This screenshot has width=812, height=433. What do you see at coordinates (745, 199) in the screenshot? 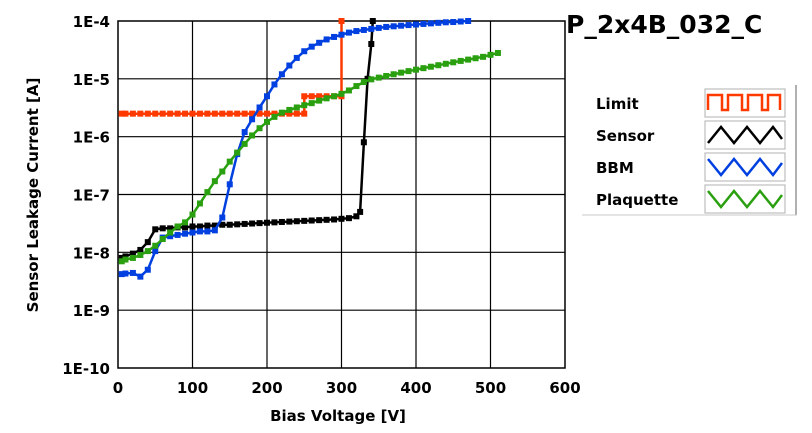
I see `legend-symbol-plaquette` at bounding box center [745, 199].